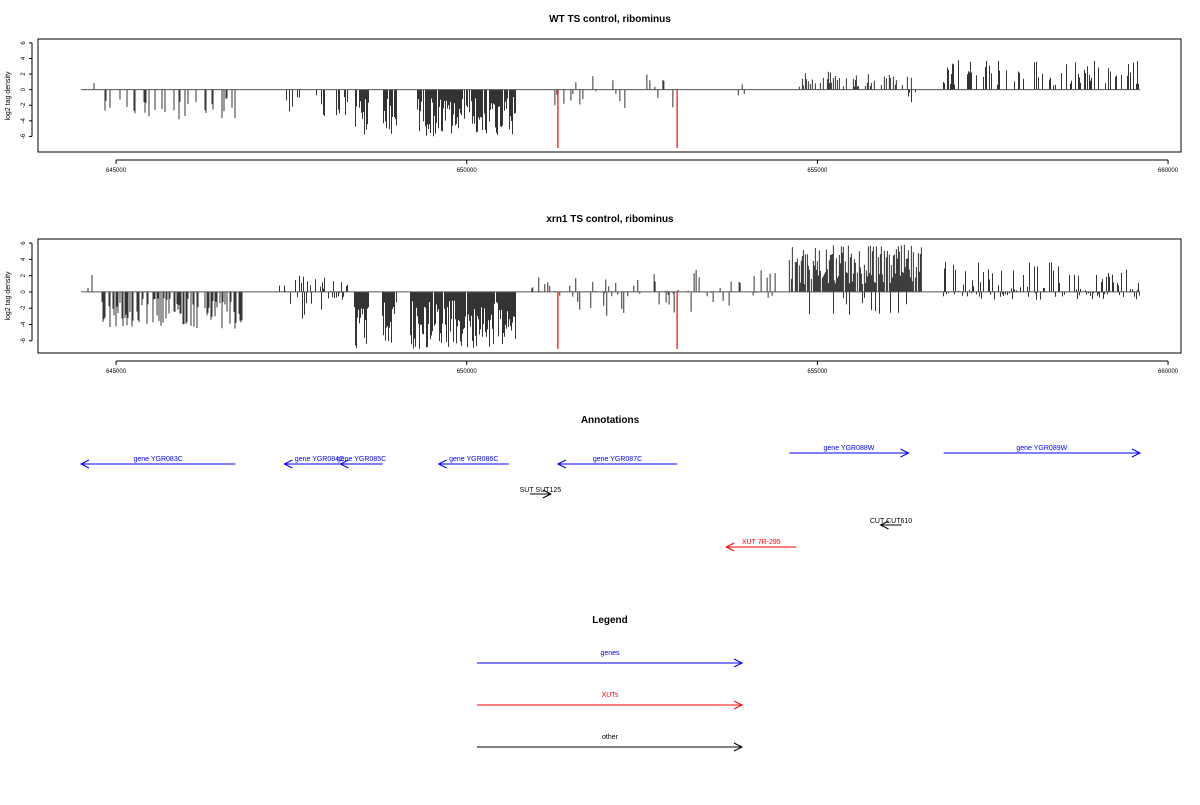 This screenshot has width=1200, height=805. I want to click on xut-feature: XUT 7R-295, so click(761, 545).